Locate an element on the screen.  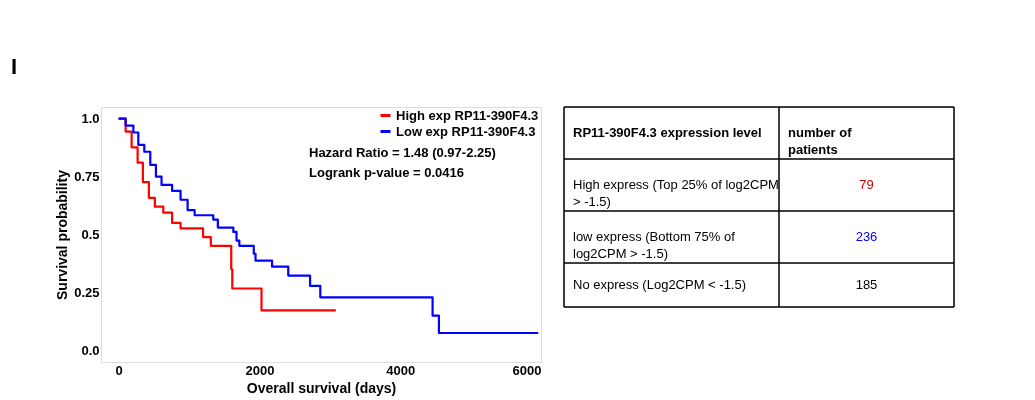
x-tick-label: 2000 is located at coordinates (260, 370).